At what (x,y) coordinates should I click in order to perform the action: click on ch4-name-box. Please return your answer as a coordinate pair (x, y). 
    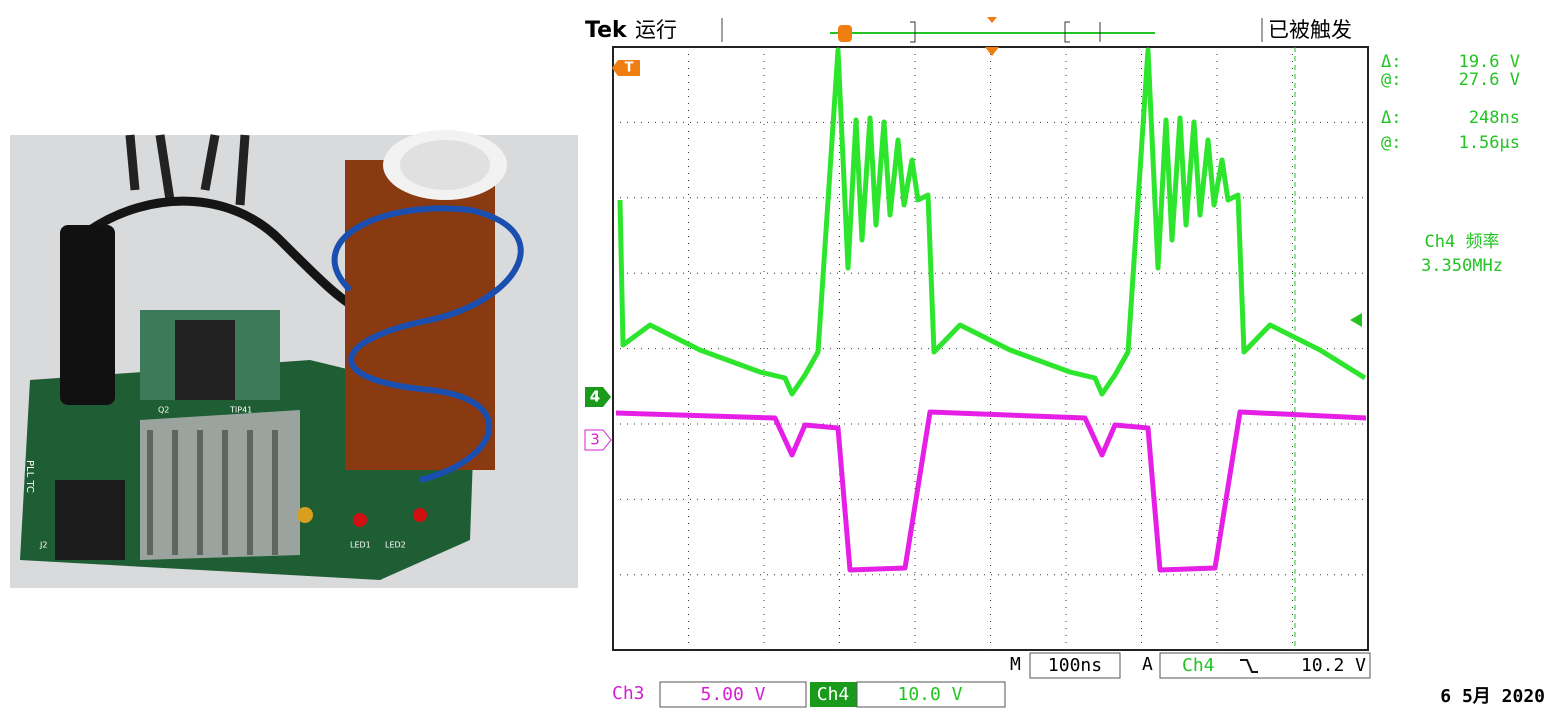
    Looking at the image, I should click on (833, 694).